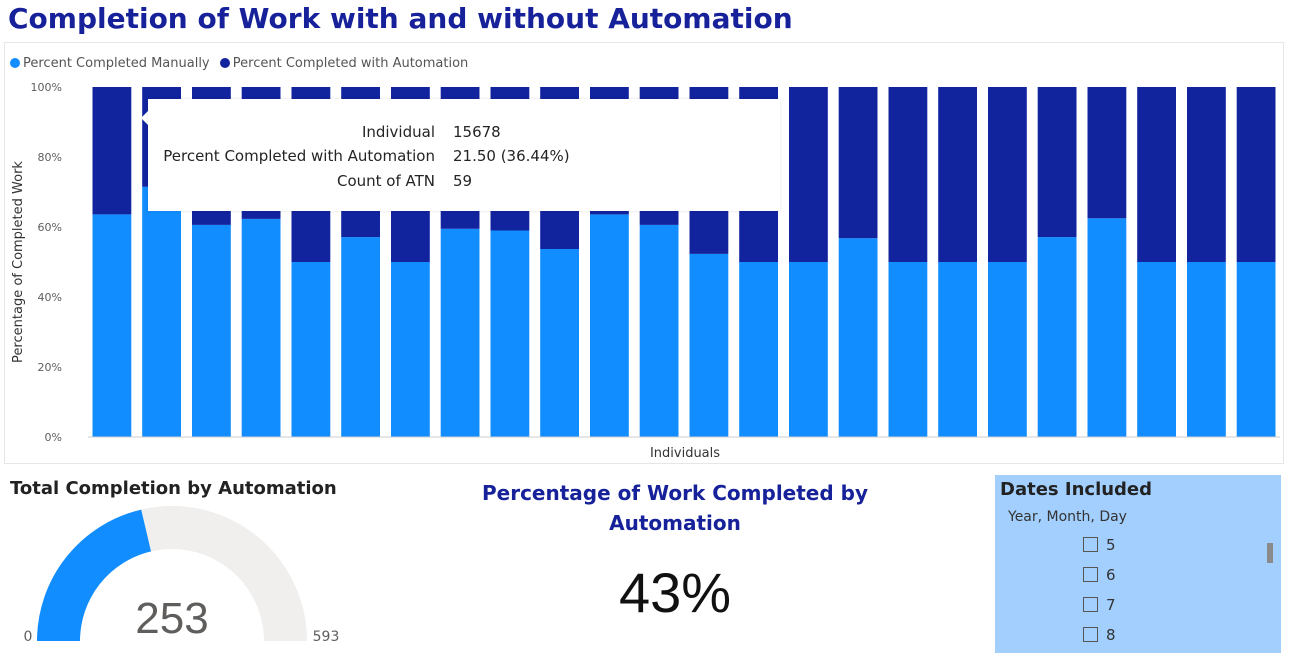 The image size is (1289, 661). Describe the element at coordinates (46, 262) in the screenshot. I see `y-axis-ticks: 0% 20% 40% 60% 80% 100%` at that location.